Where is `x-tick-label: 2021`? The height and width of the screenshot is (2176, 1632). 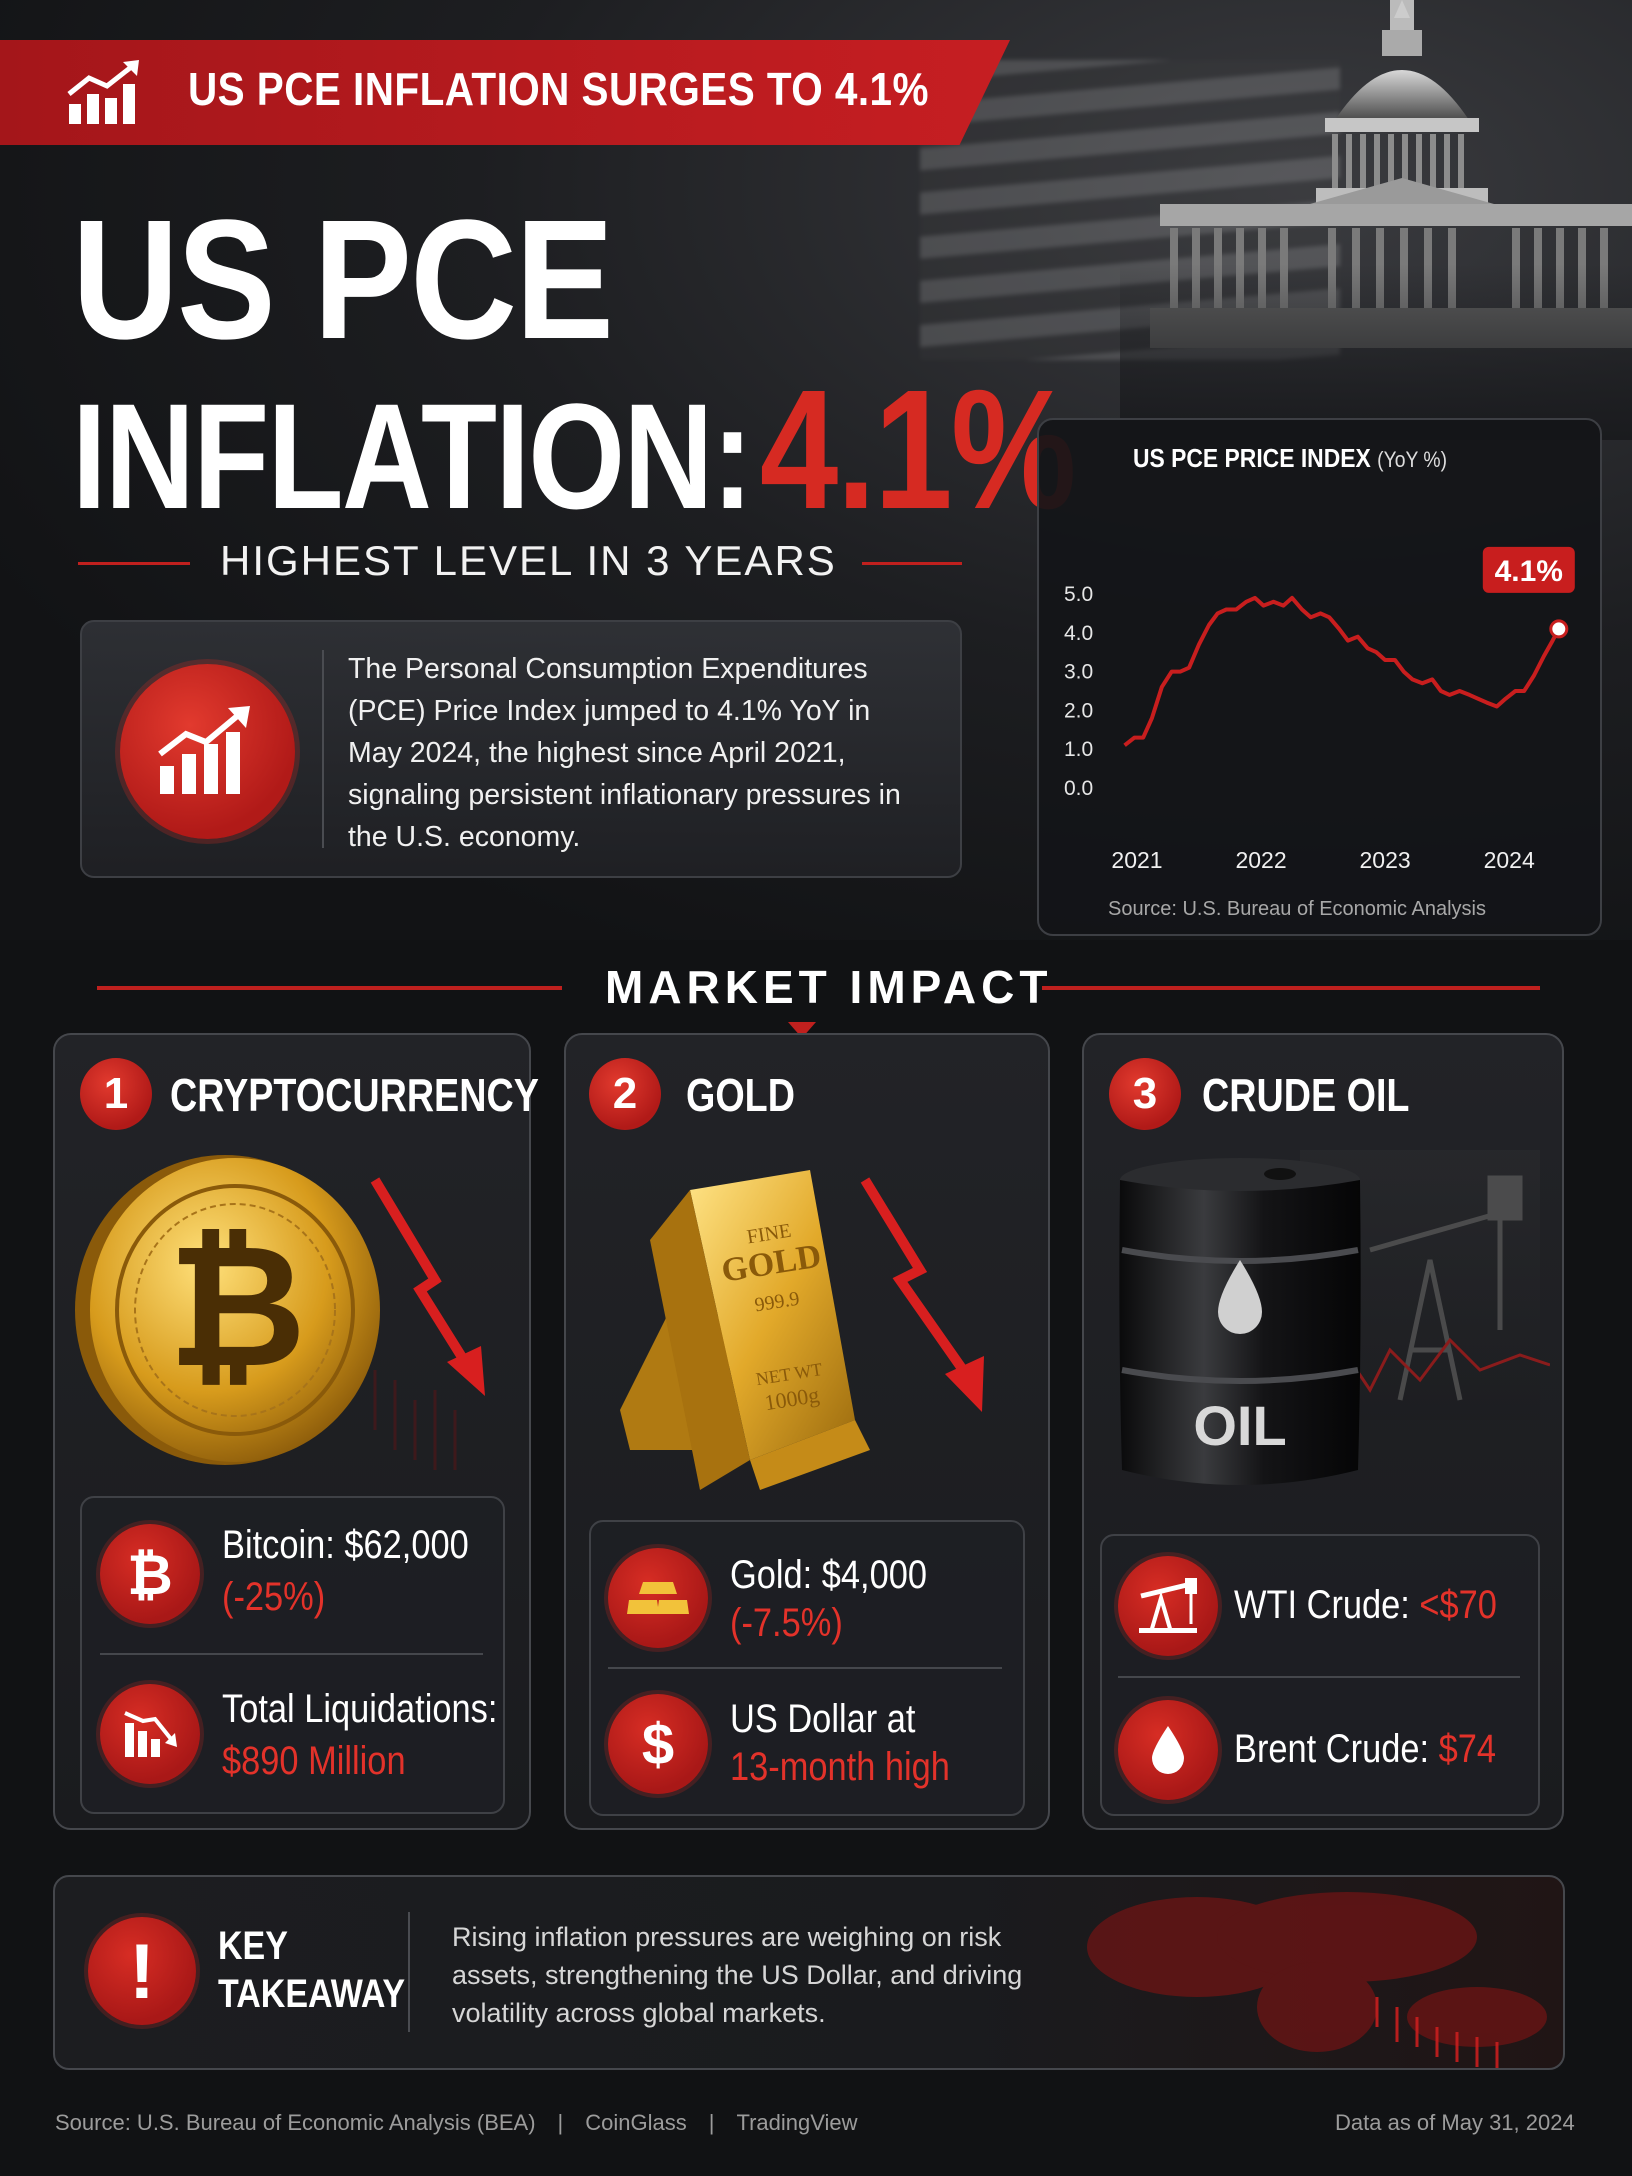
x-tick-label: 2021 is located at coordinates (1136, 860).